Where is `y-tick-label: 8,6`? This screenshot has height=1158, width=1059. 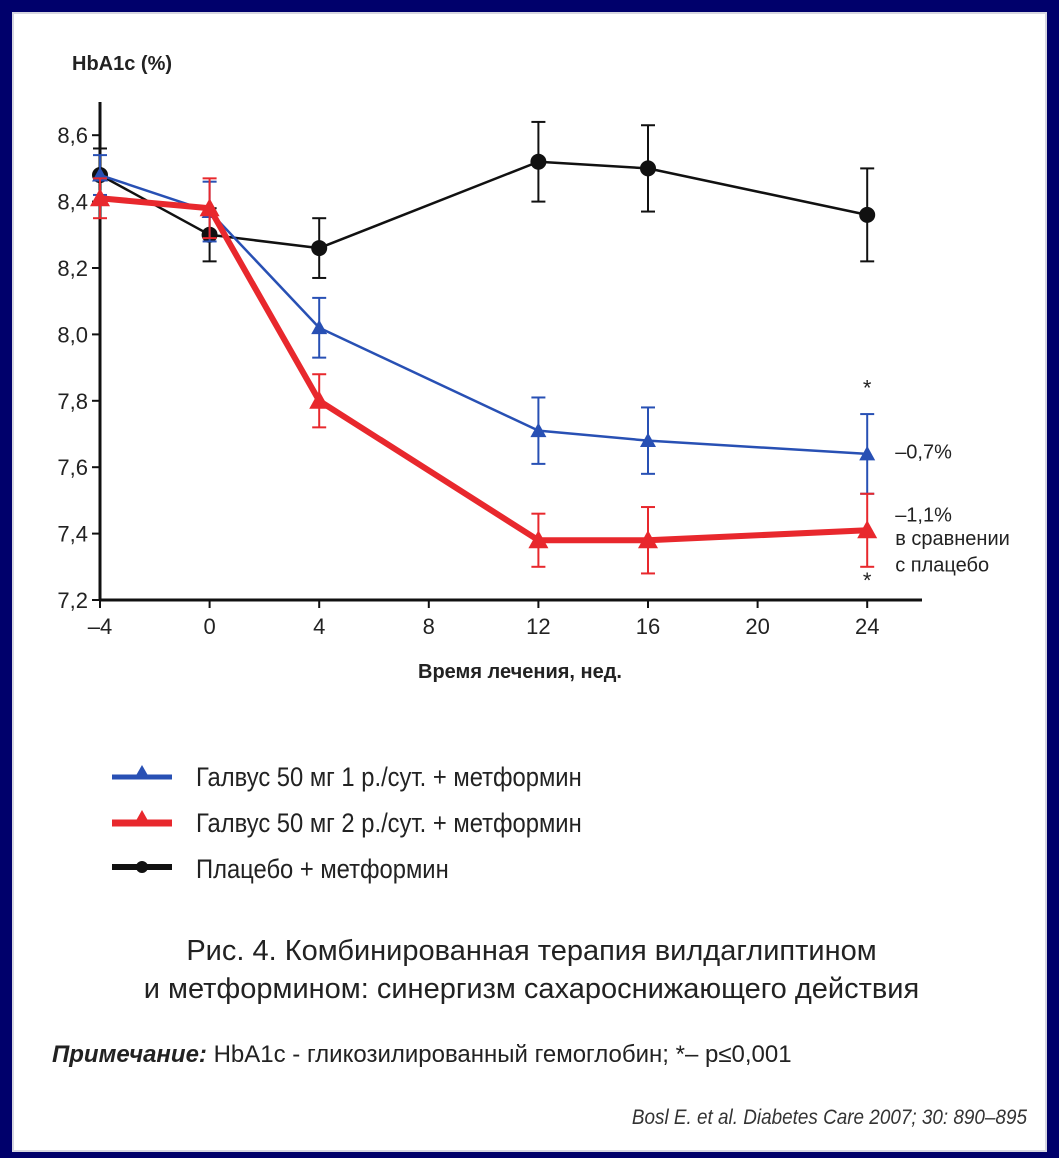 y-tick-label: 8,6 is located at coordinates (72, 135).